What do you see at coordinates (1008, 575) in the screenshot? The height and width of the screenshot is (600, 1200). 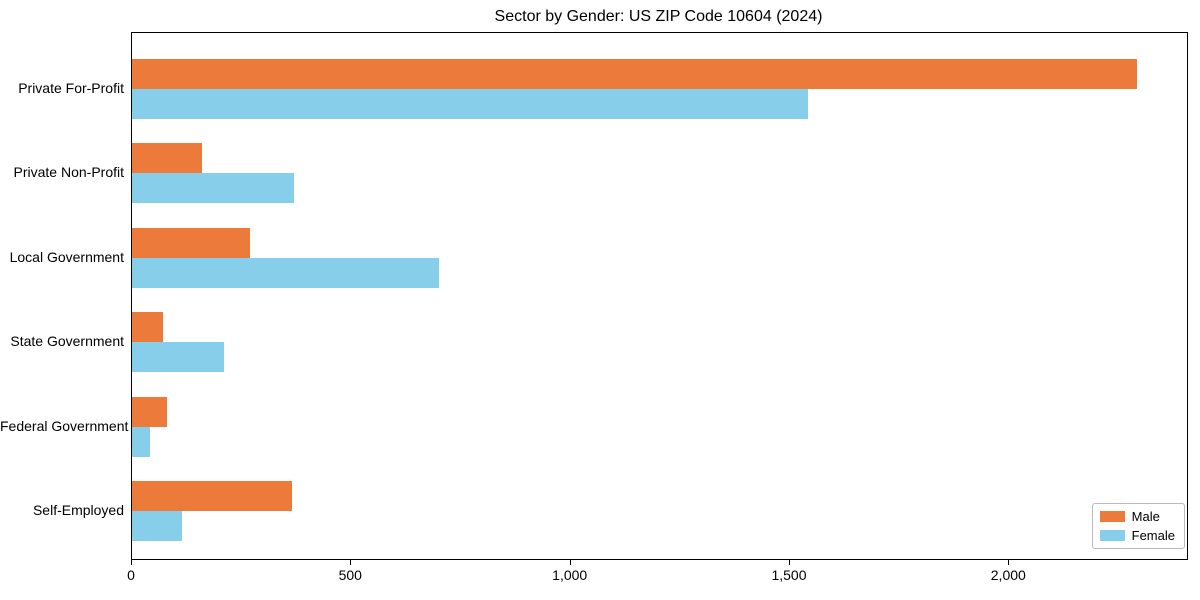 I see `x-tick-label-2000: 2,000` at bounding box center [1008, 575].